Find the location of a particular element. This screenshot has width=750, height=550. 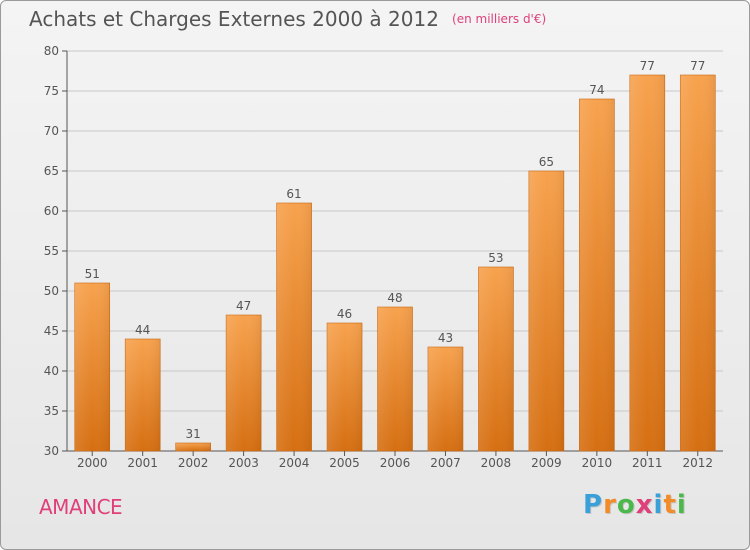

x-tick-label: 2012 is located at coordinates (697, 463).